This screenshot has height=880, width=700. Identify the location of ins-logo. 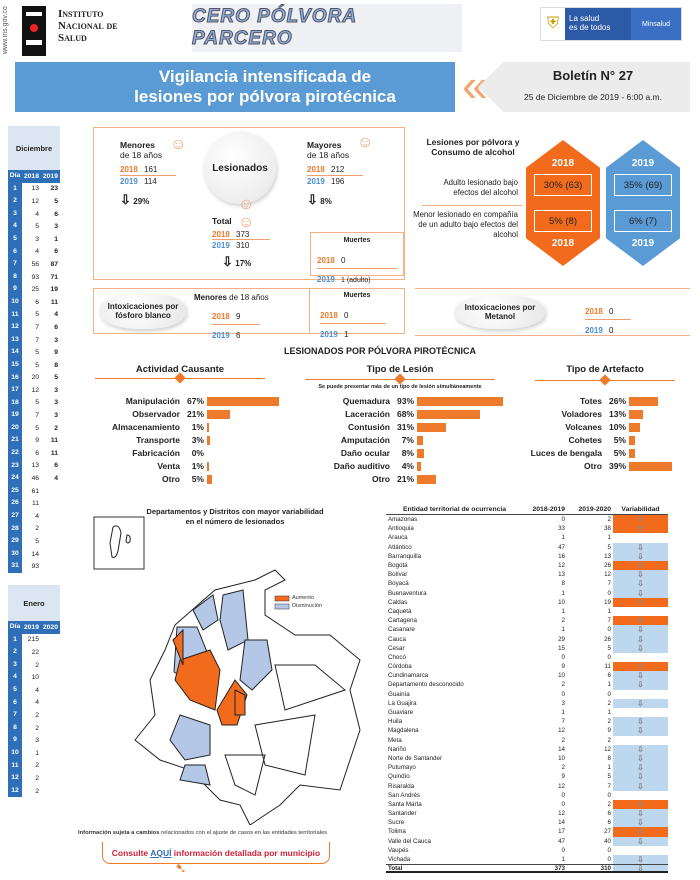
(34, 31).